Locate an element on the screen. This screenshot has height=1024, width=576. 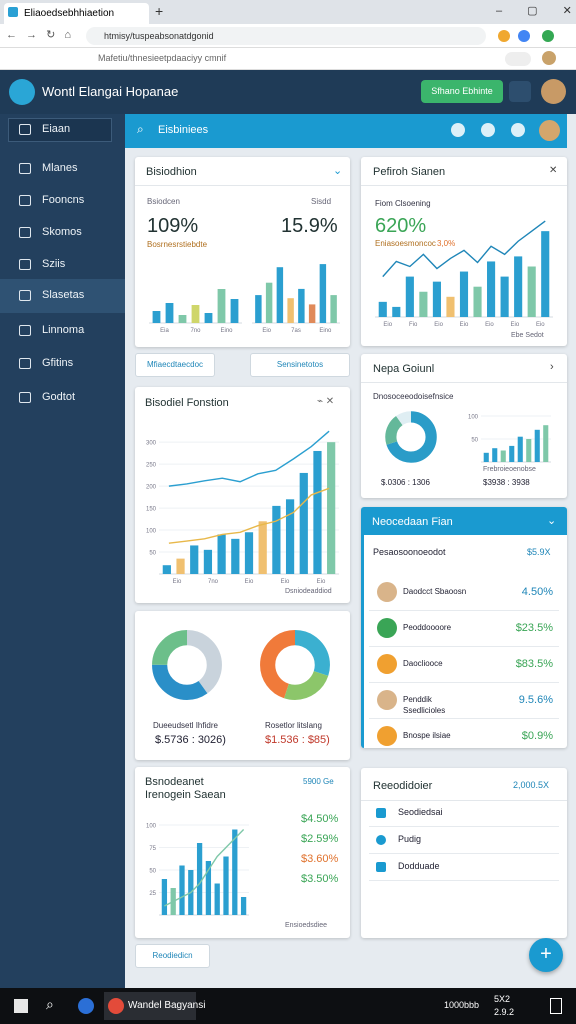
fab: + is located at coordinates (546, 955).